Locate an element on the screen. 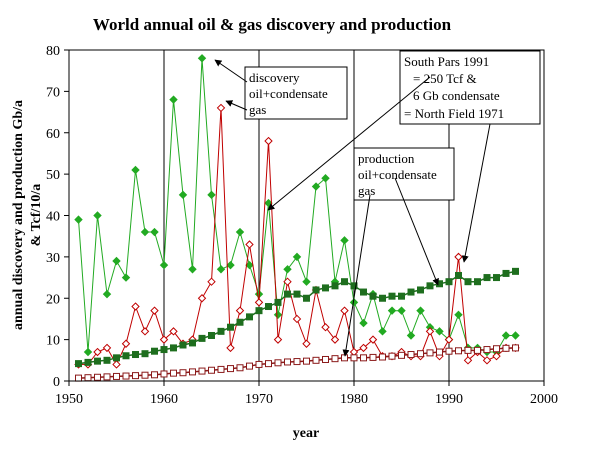  point-discovery_gas-1990 is located at coordinates (449, 339).